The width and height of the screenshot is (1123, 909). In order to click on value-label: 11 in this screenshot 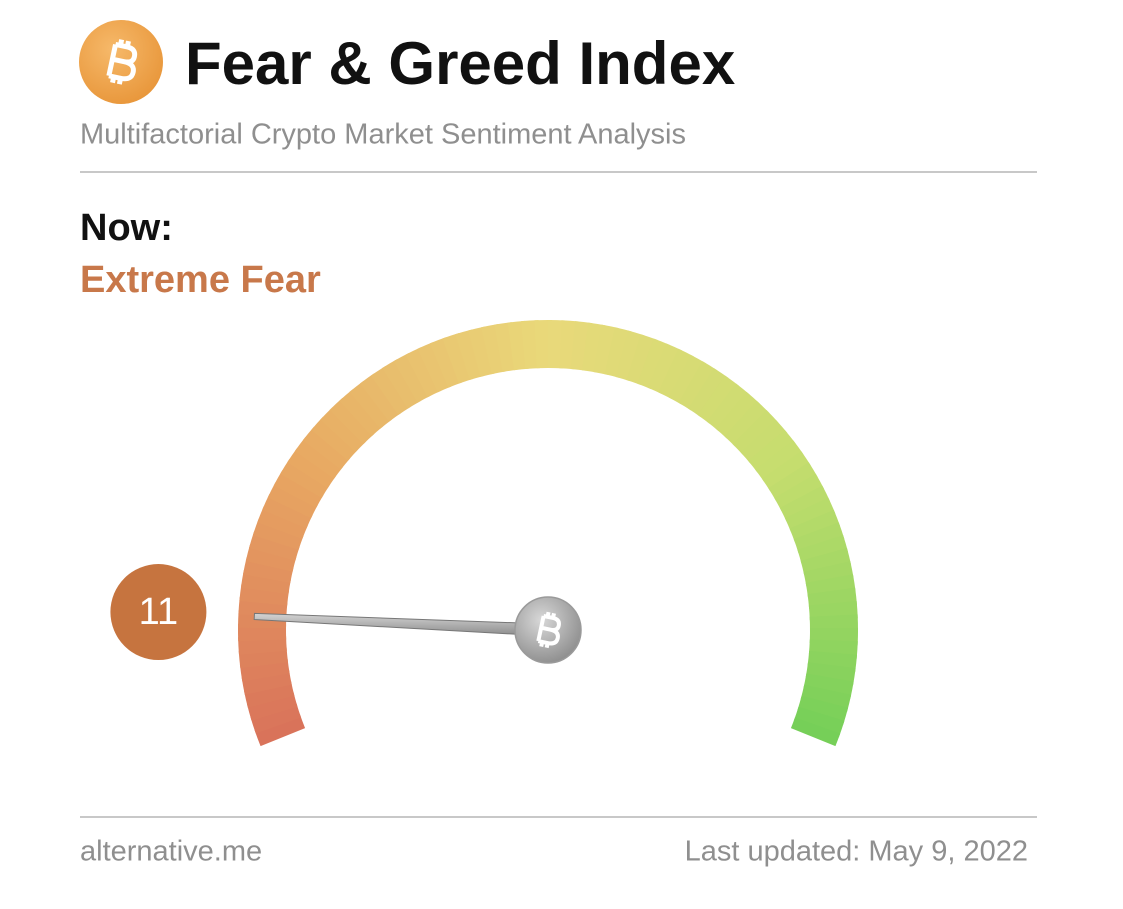, I will do `click(158, 612)`.